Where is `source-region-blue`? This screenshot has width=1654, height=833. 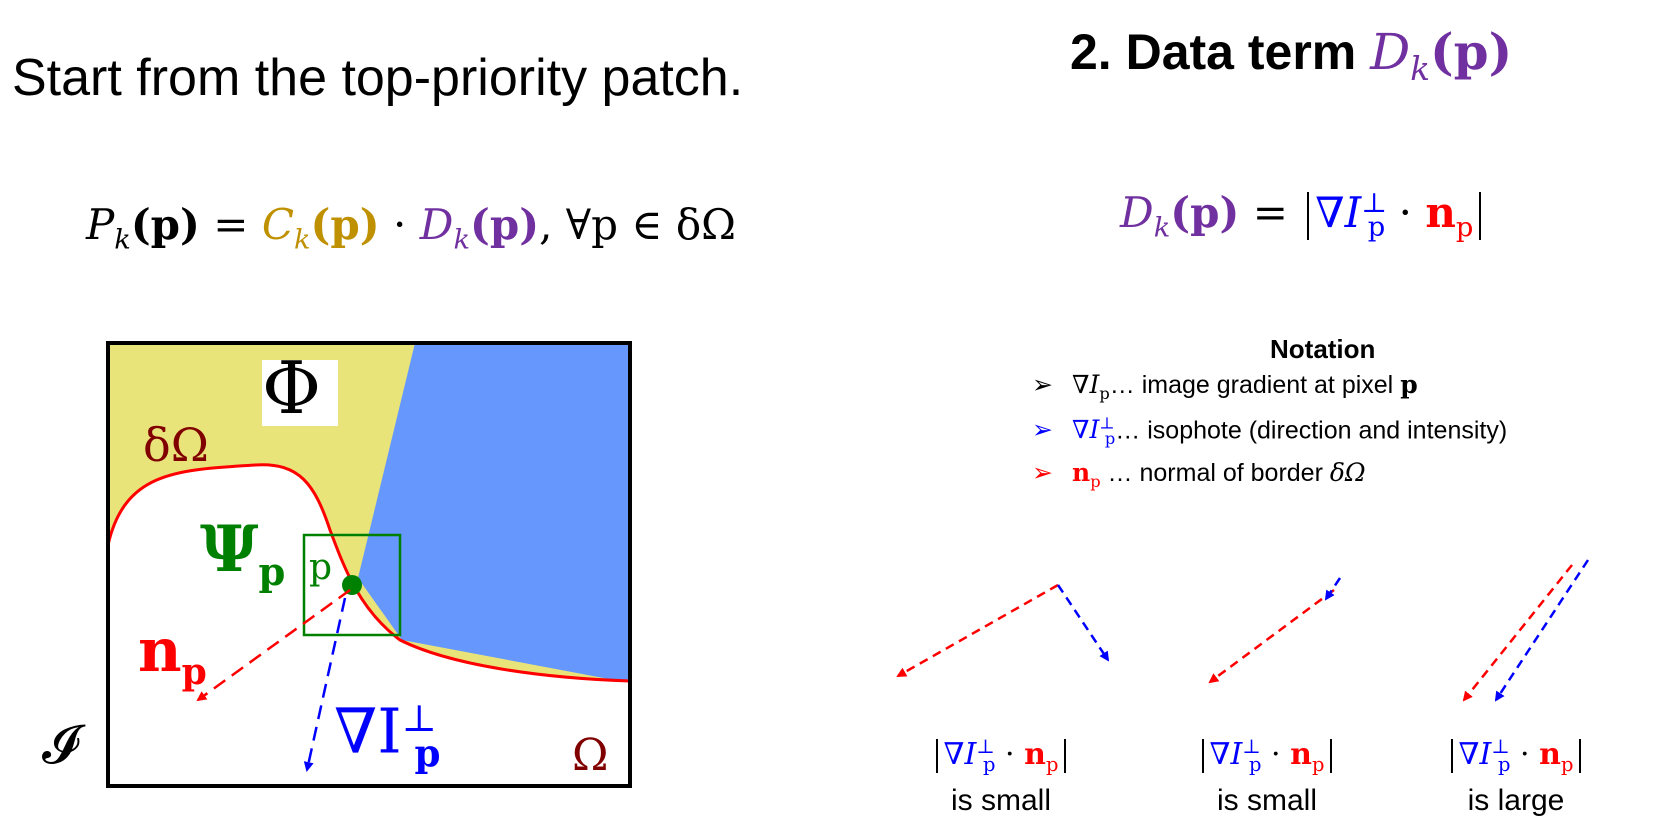
source-region-blue is located at coordinates (494, 513).